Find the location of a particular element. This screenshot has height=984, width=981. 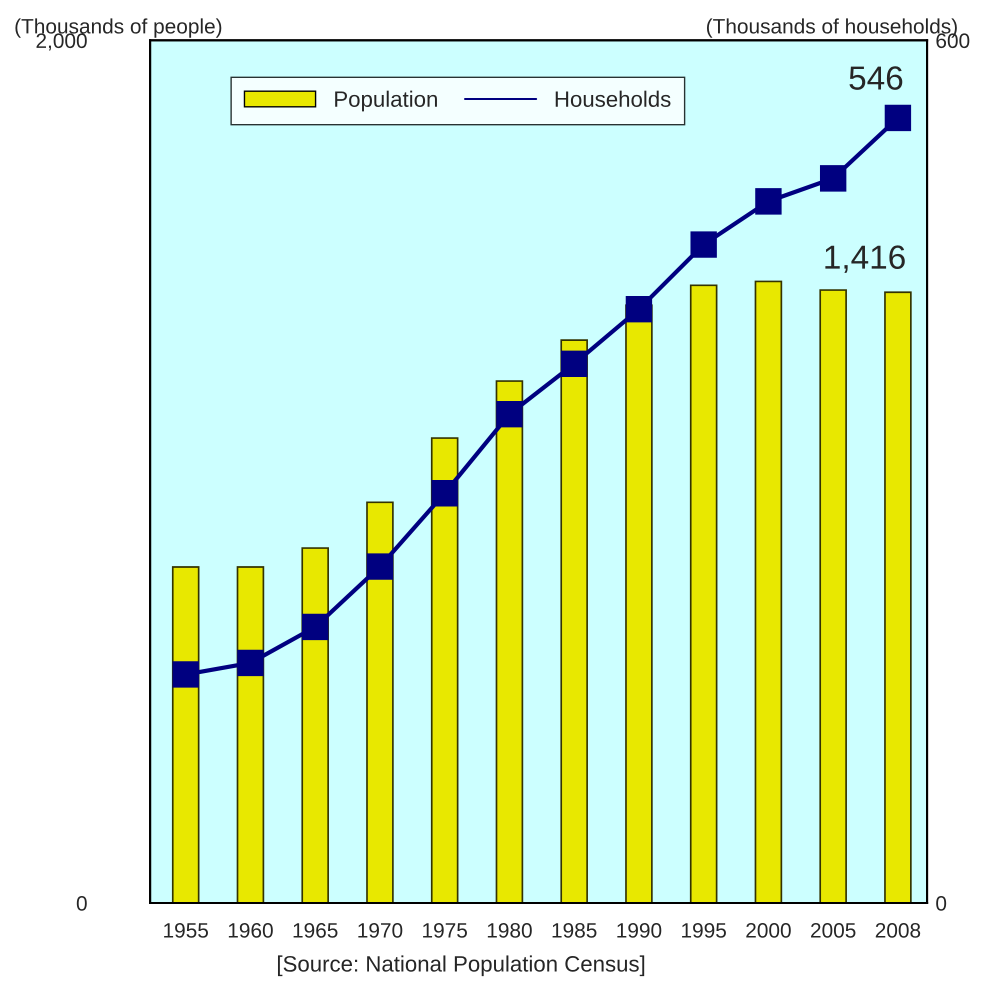

x-tick-label: 1980 is located at coordinates (510, 930).